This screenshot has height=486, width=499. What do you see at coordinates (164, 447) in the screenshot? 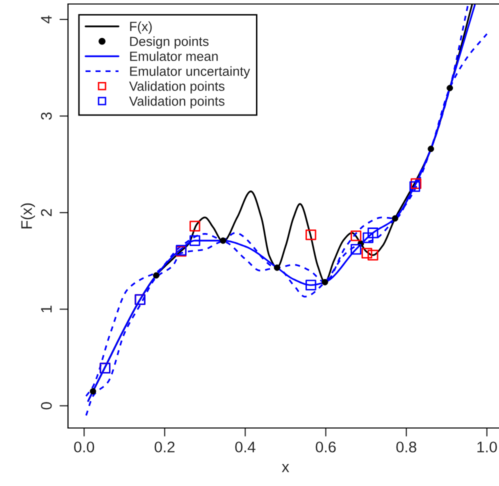
I see `x-tick-label: 0.2` at bounding box center [164, 447].